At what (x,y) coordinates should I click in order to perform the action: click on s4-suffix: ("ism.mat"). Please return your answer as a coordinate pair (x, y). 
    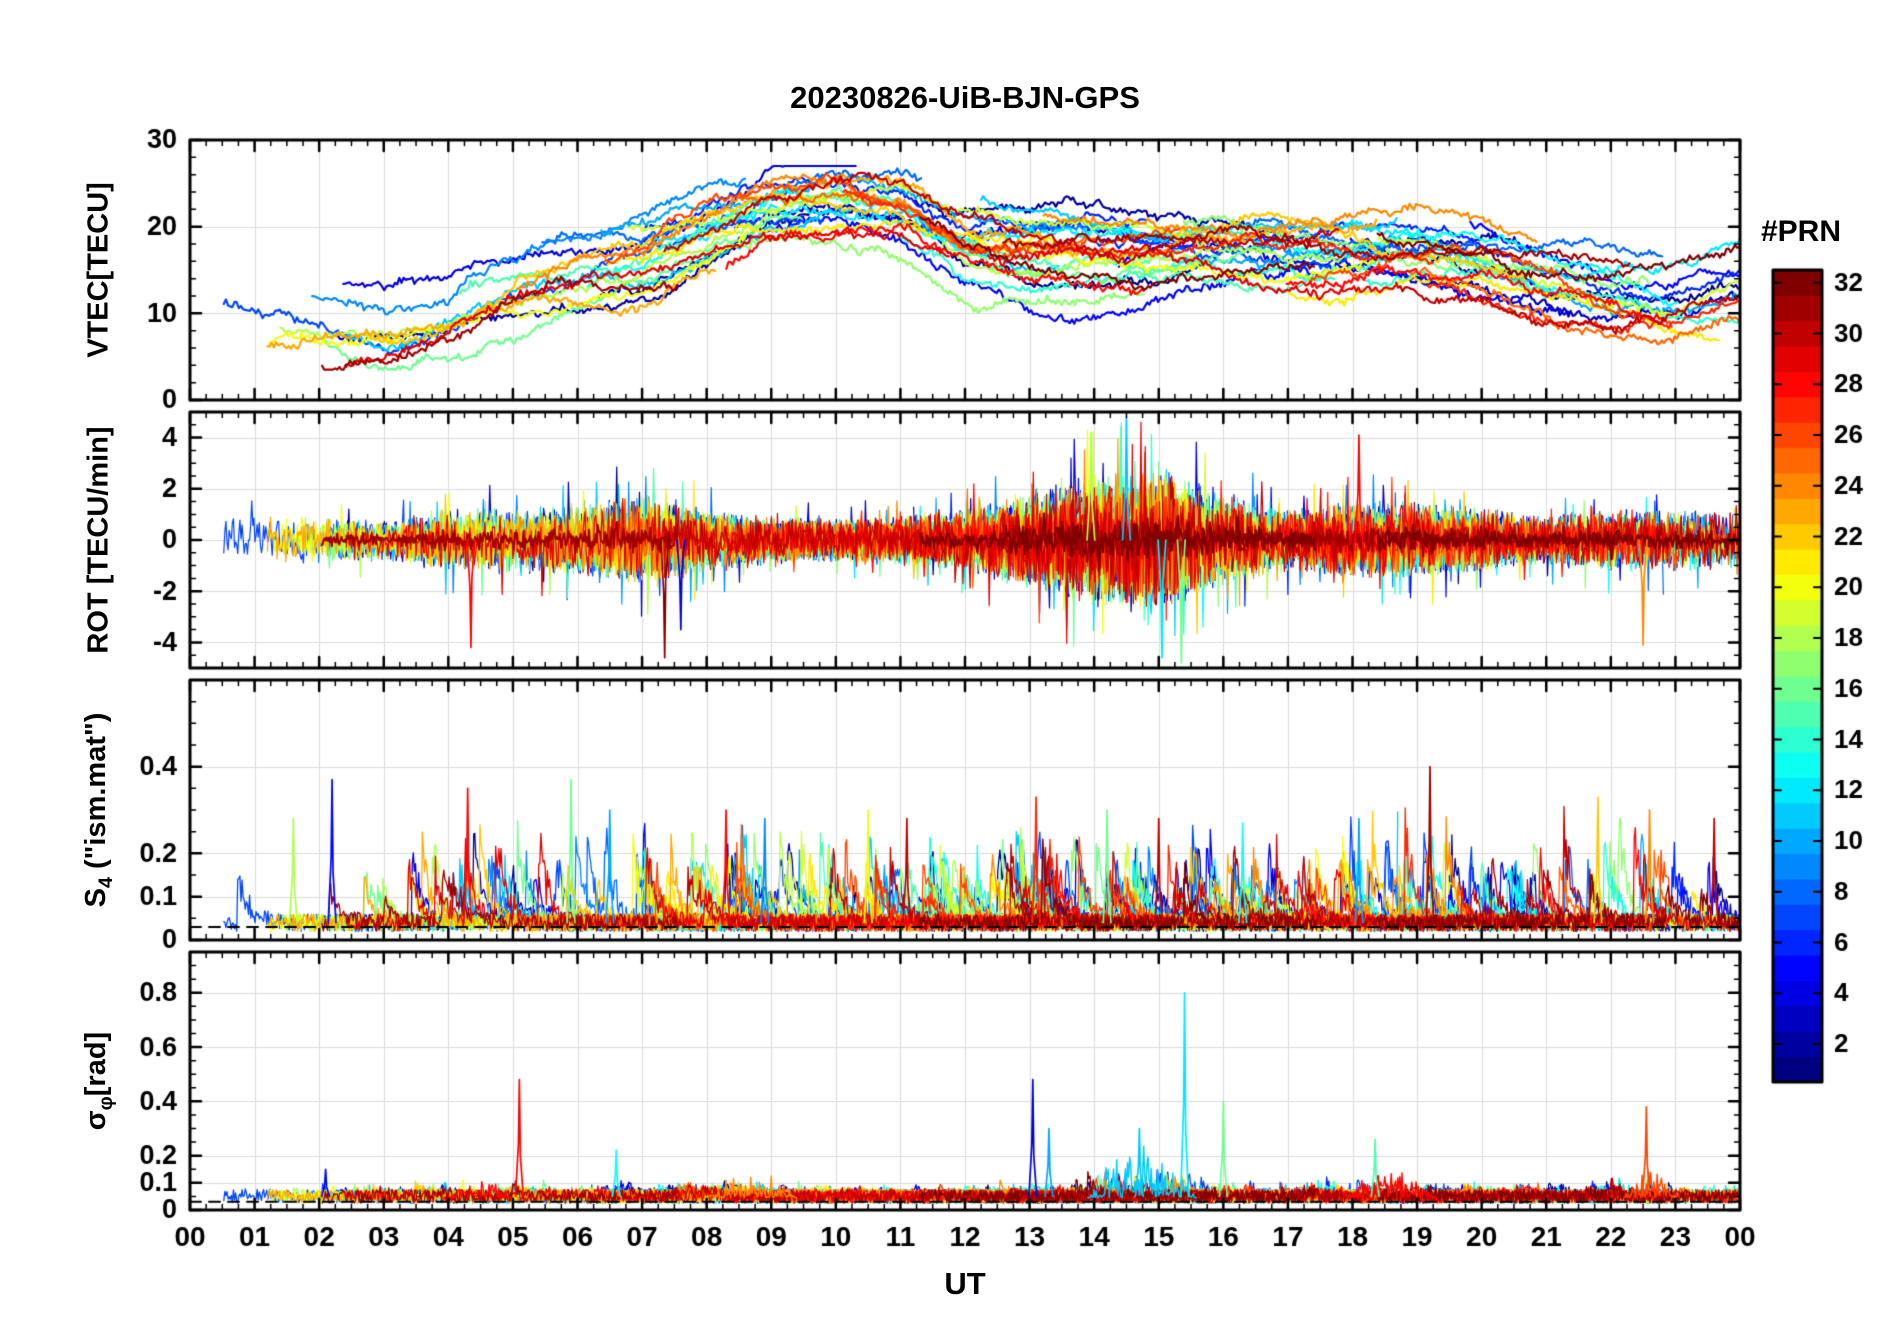
    Looking at the image, I should click on (96, 795).